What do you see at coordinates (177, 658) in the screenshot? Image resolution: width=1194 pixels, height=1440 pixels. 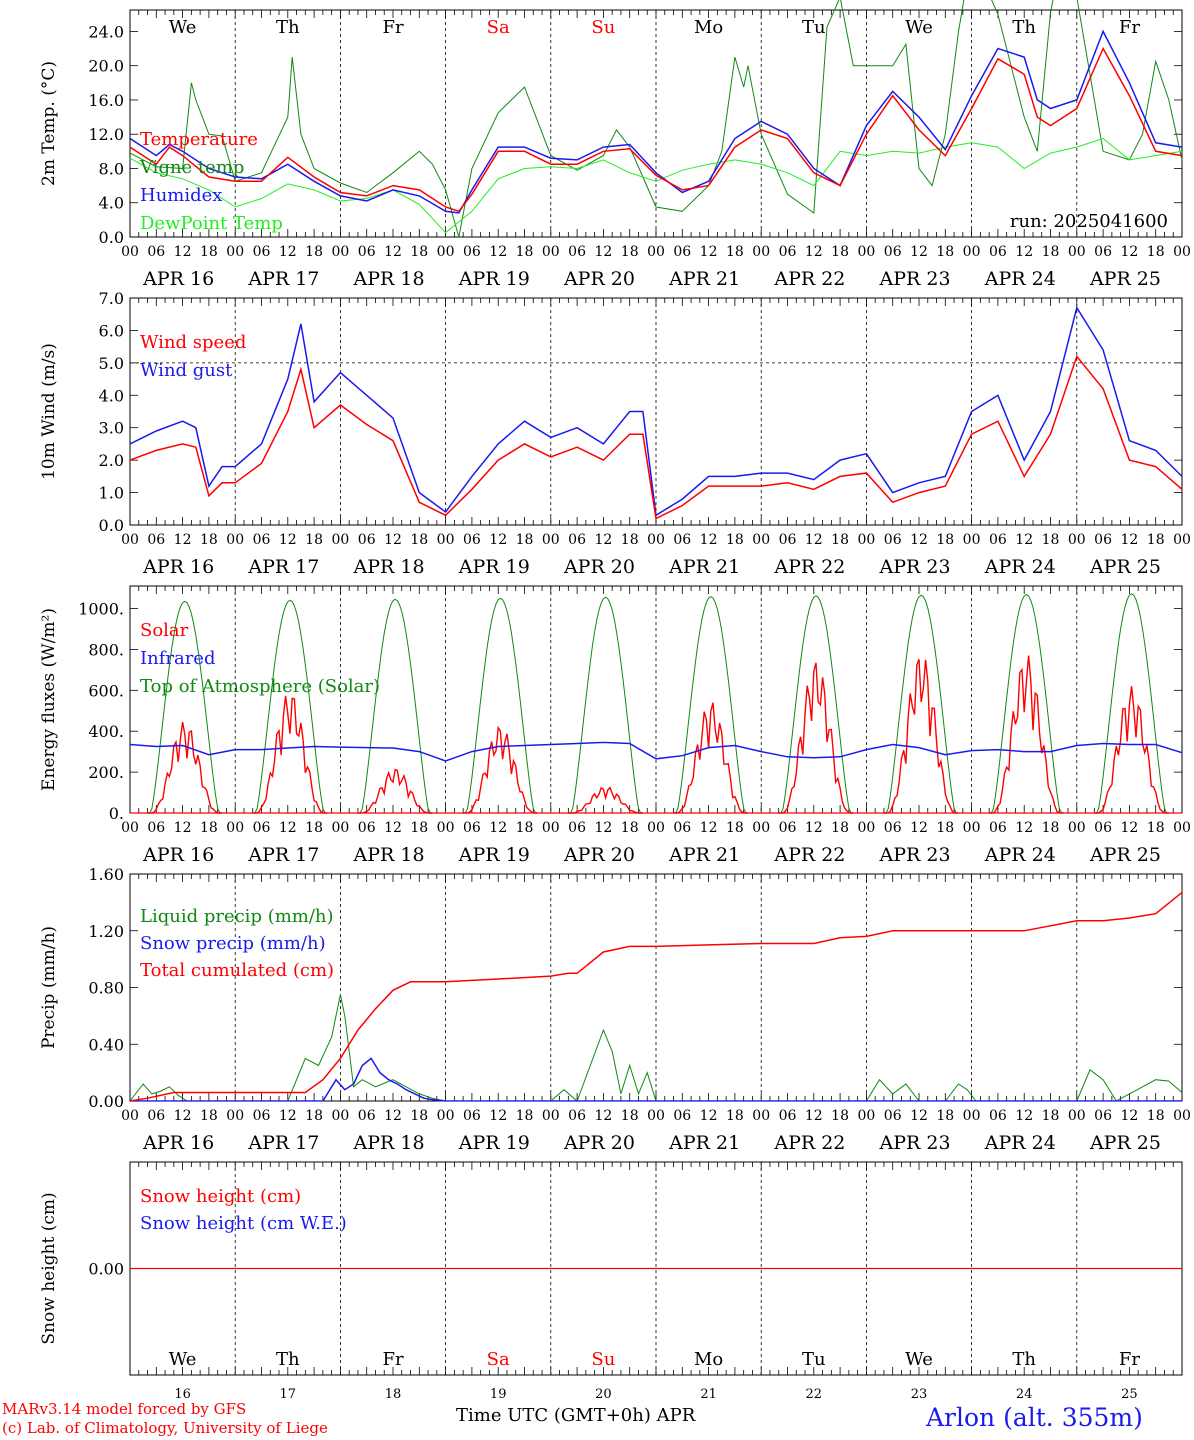 I see `legend-infrared: Infrared` at bounding box center [177, 658].